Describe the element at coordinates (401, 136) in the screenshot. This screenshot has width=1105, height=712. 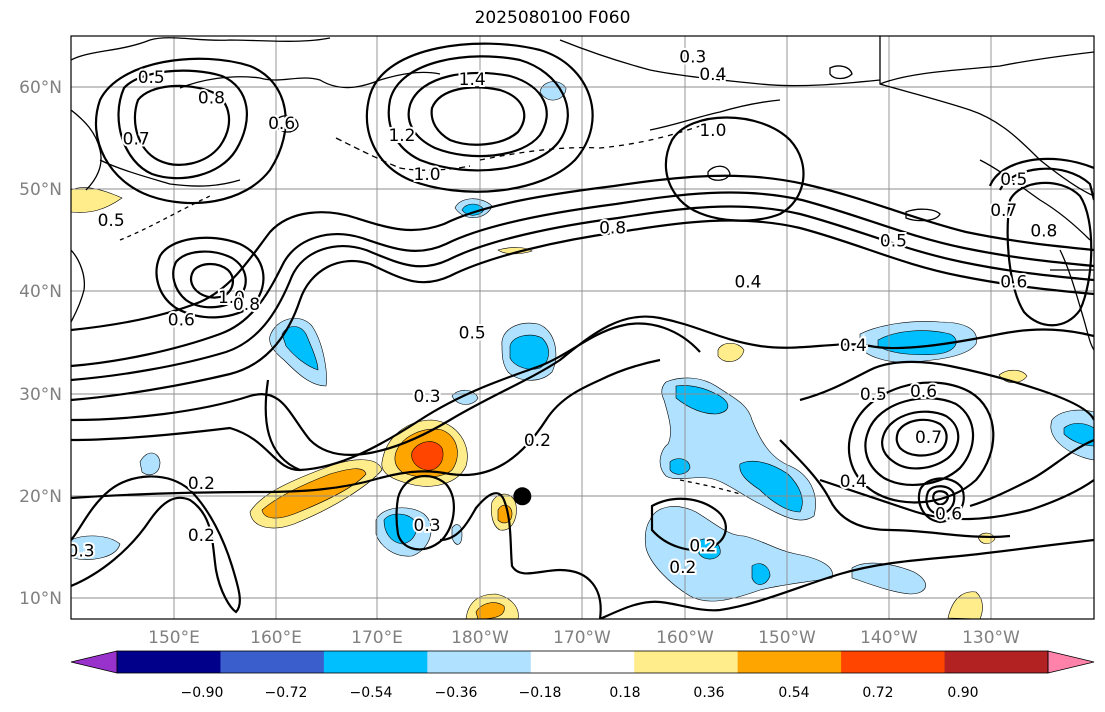
I see `contour-label: 1.2` at that location.